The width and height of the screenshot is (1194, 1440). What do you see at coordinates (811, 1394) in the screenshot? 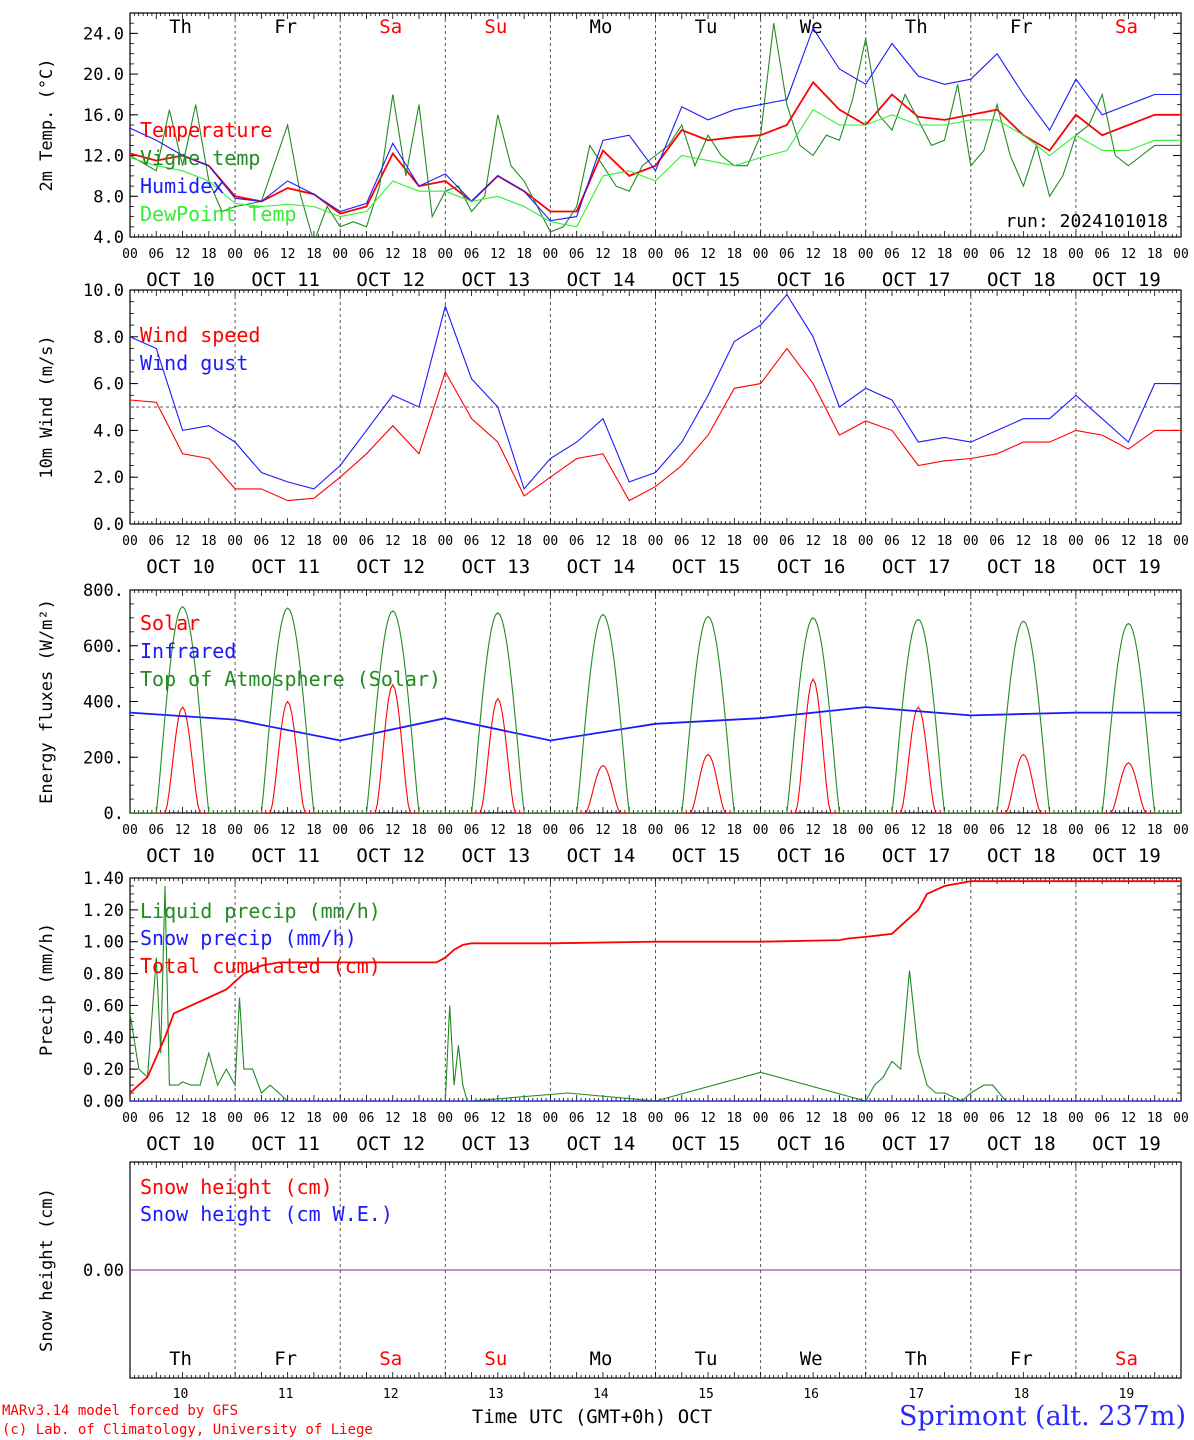
I see `bottom-date-label: 16` at bounding box center [811, 1394].